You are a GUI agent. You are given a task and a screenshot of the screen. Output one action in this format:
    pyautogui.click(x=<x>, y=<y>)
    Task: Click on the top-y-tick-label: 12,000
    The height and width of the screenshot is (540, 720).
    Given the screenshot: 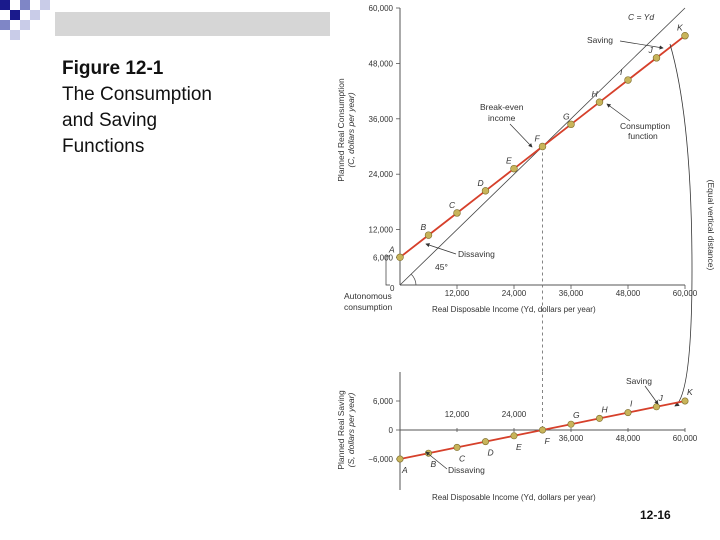 What is the action you would take?
    pyautogui.click(x=381, y=230)
    